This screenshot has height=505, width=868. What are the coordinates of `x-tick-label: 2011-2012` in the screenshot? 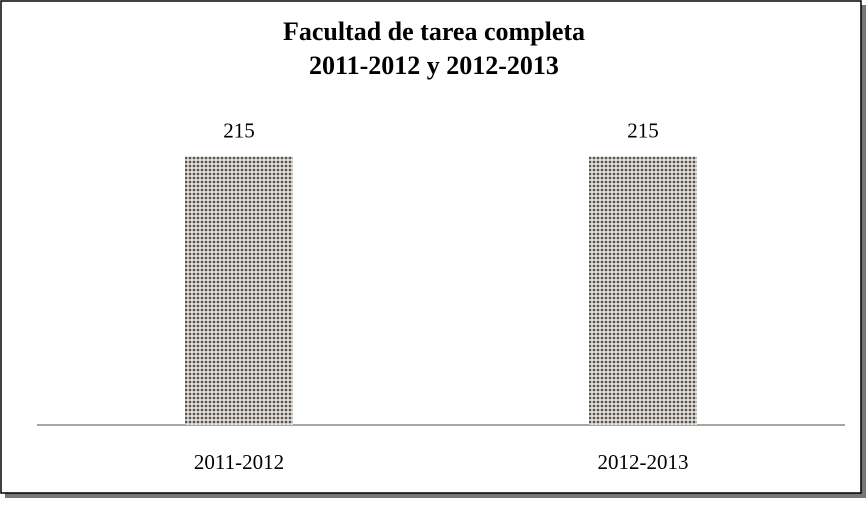 It's located at (239, 462).